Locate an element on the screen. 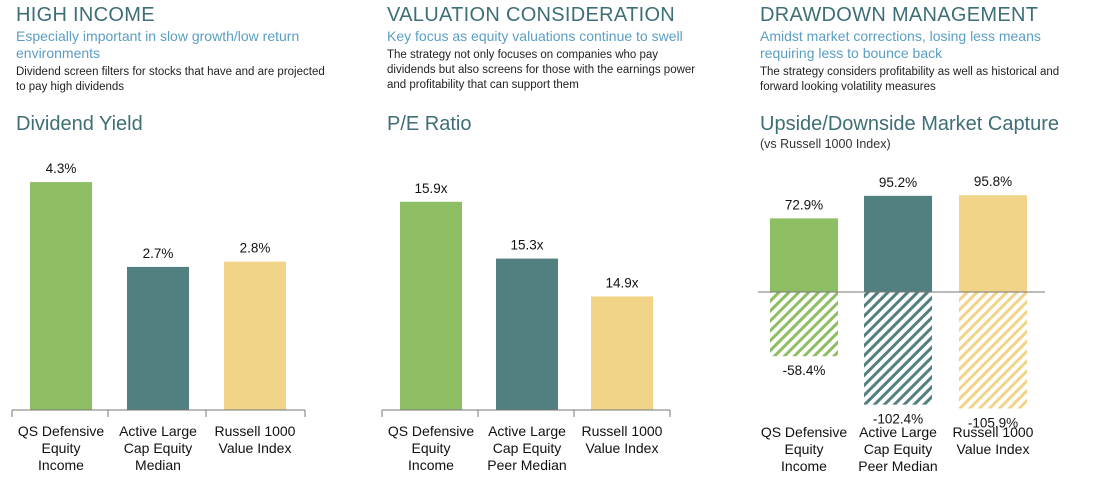 The width and height of the screenshot is (1097, 478). chart-title: Dividend Yield is located at coordinates (79, 124).